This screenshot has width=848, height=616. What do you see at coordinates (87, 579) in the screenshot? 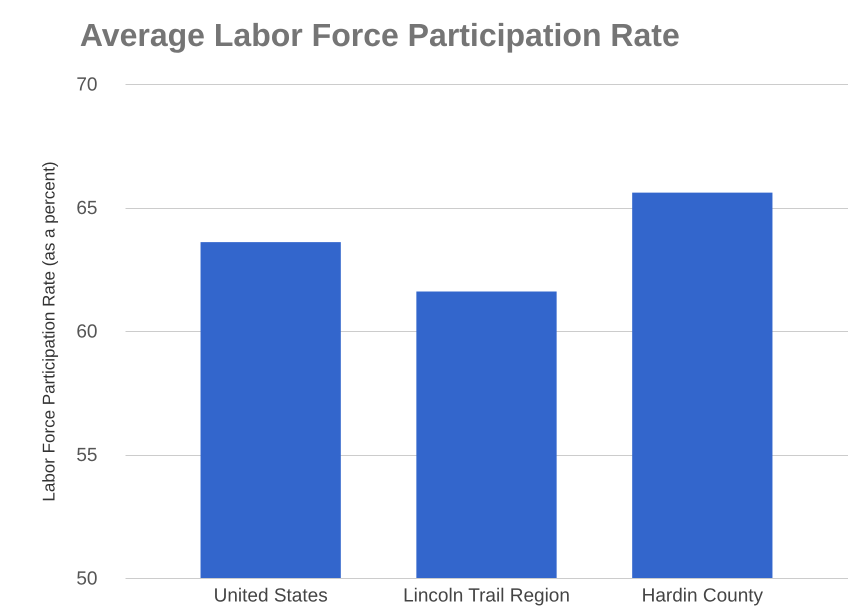
I see `y-tick-label: 50` at bounding box center [87, 579].